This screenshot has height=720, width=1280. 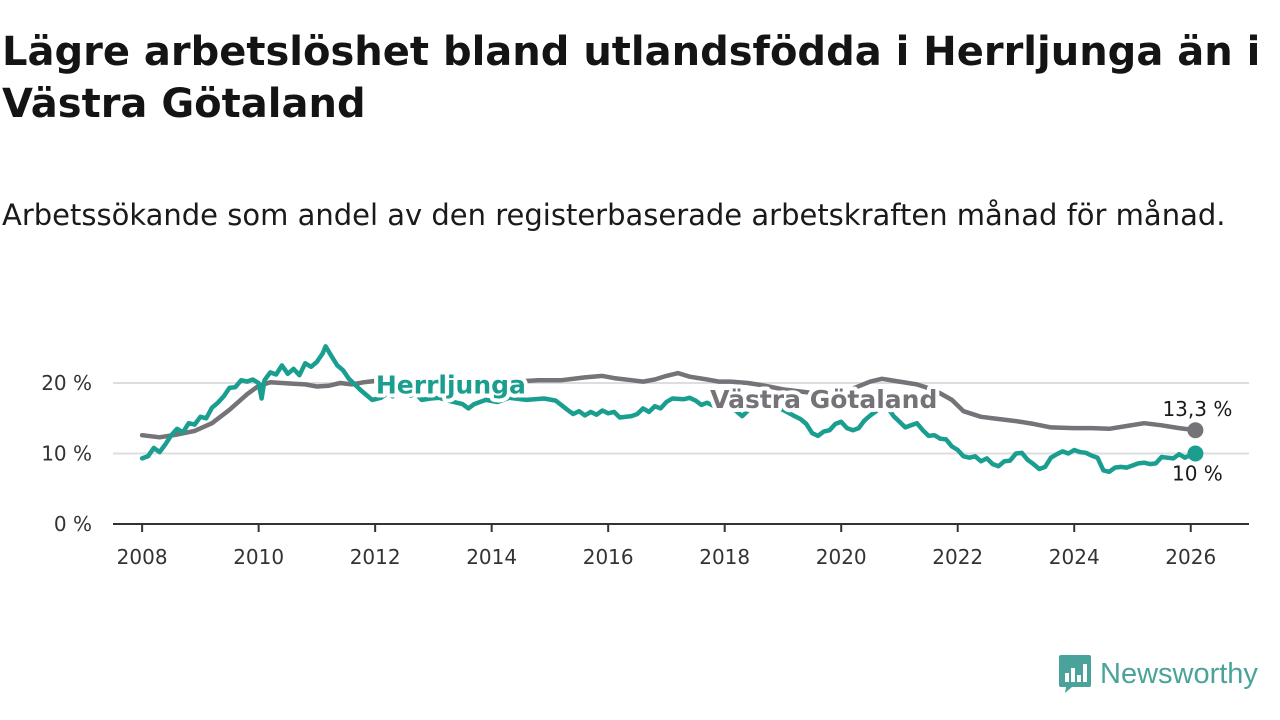 I want to click on x-tick-label: 2010, so click(x=258, y=557).